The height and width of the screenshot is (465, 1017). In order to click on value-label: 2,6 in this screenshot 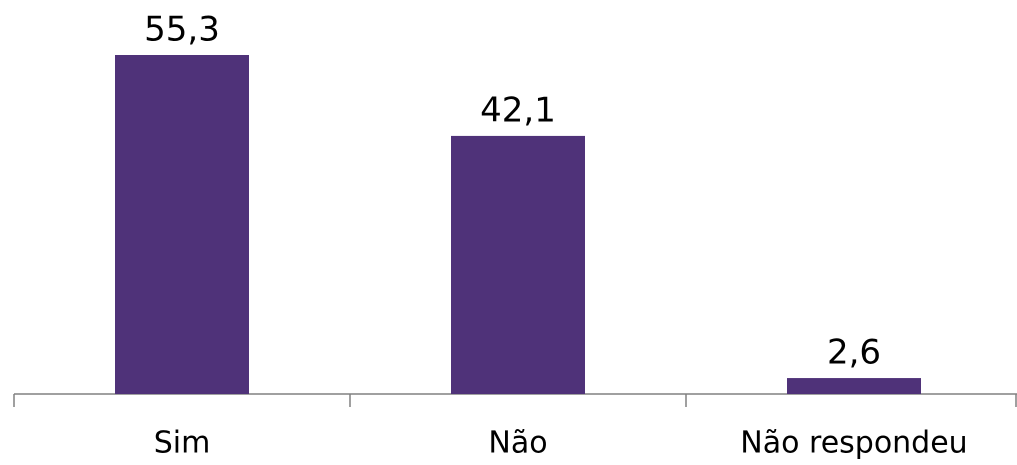, I will do `click(854, 353)`.